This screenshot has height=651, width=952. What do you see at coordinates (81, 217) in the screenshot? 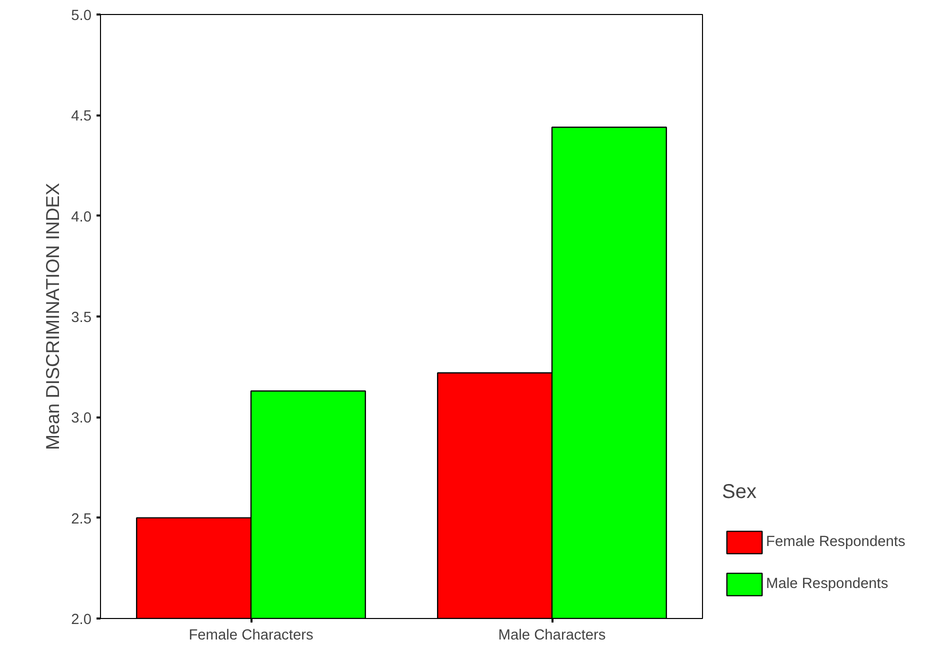
I see `y-tick-label: 4.0` at bounding box center [81, 217].